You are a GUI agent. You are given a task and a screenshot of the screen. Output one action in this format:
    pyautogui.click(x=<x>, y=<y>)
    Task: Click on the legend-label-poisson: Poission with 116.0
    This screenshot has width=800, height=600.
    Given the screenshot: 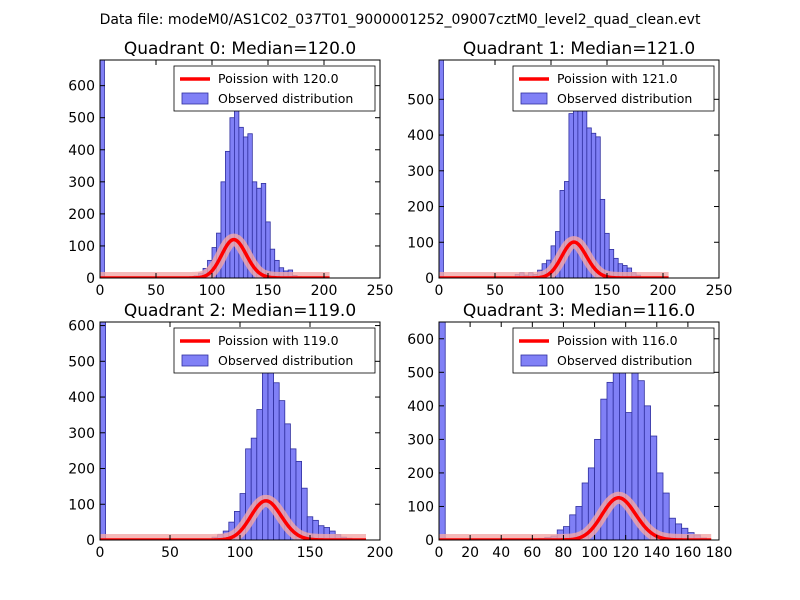 What is the action you would take?
    pyautogui.click(x=617, y=340)
    